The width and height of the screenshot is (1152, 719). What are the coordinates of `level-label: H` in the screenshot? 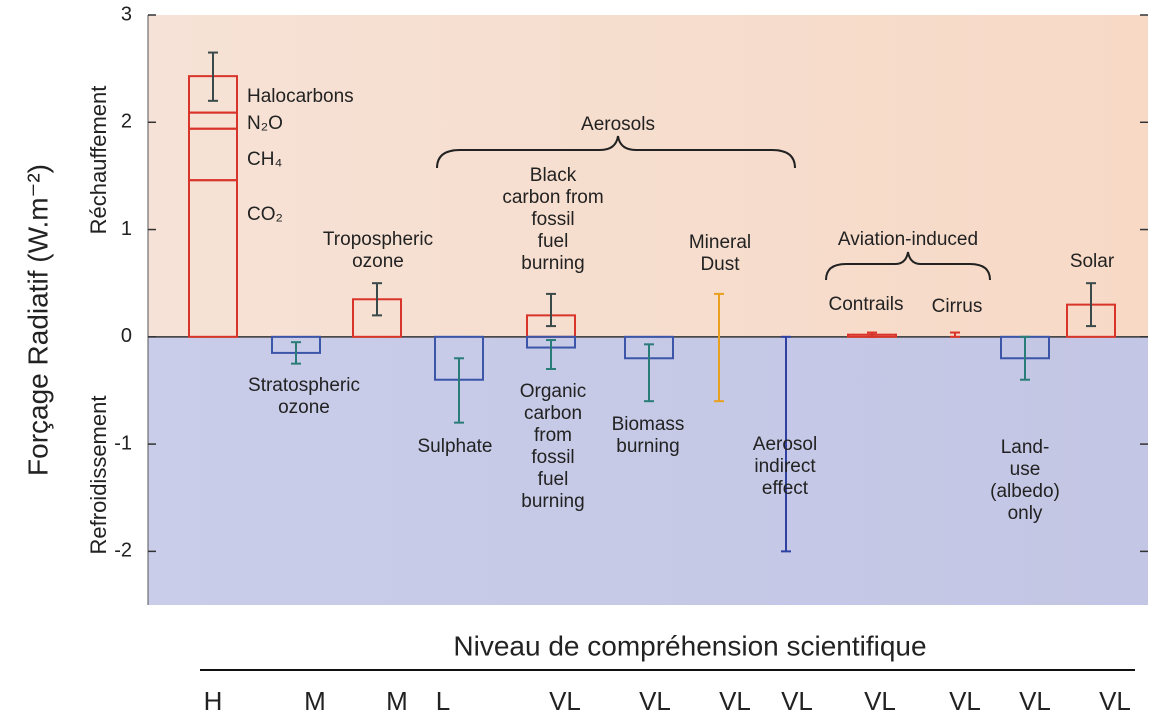 It's located at (213, 701).